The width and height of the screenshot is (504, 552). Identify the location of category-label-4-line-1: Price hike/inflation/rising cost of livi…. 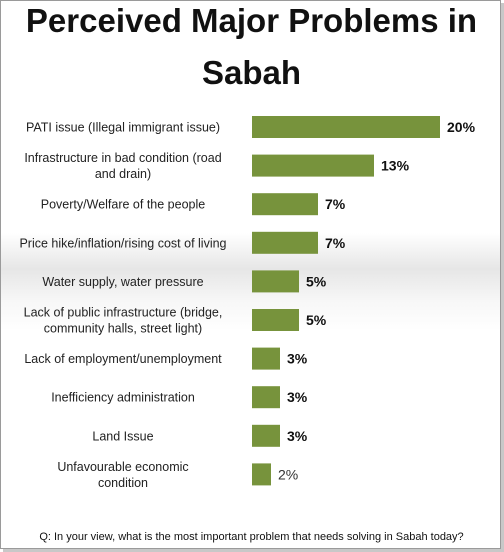
(122, 243).